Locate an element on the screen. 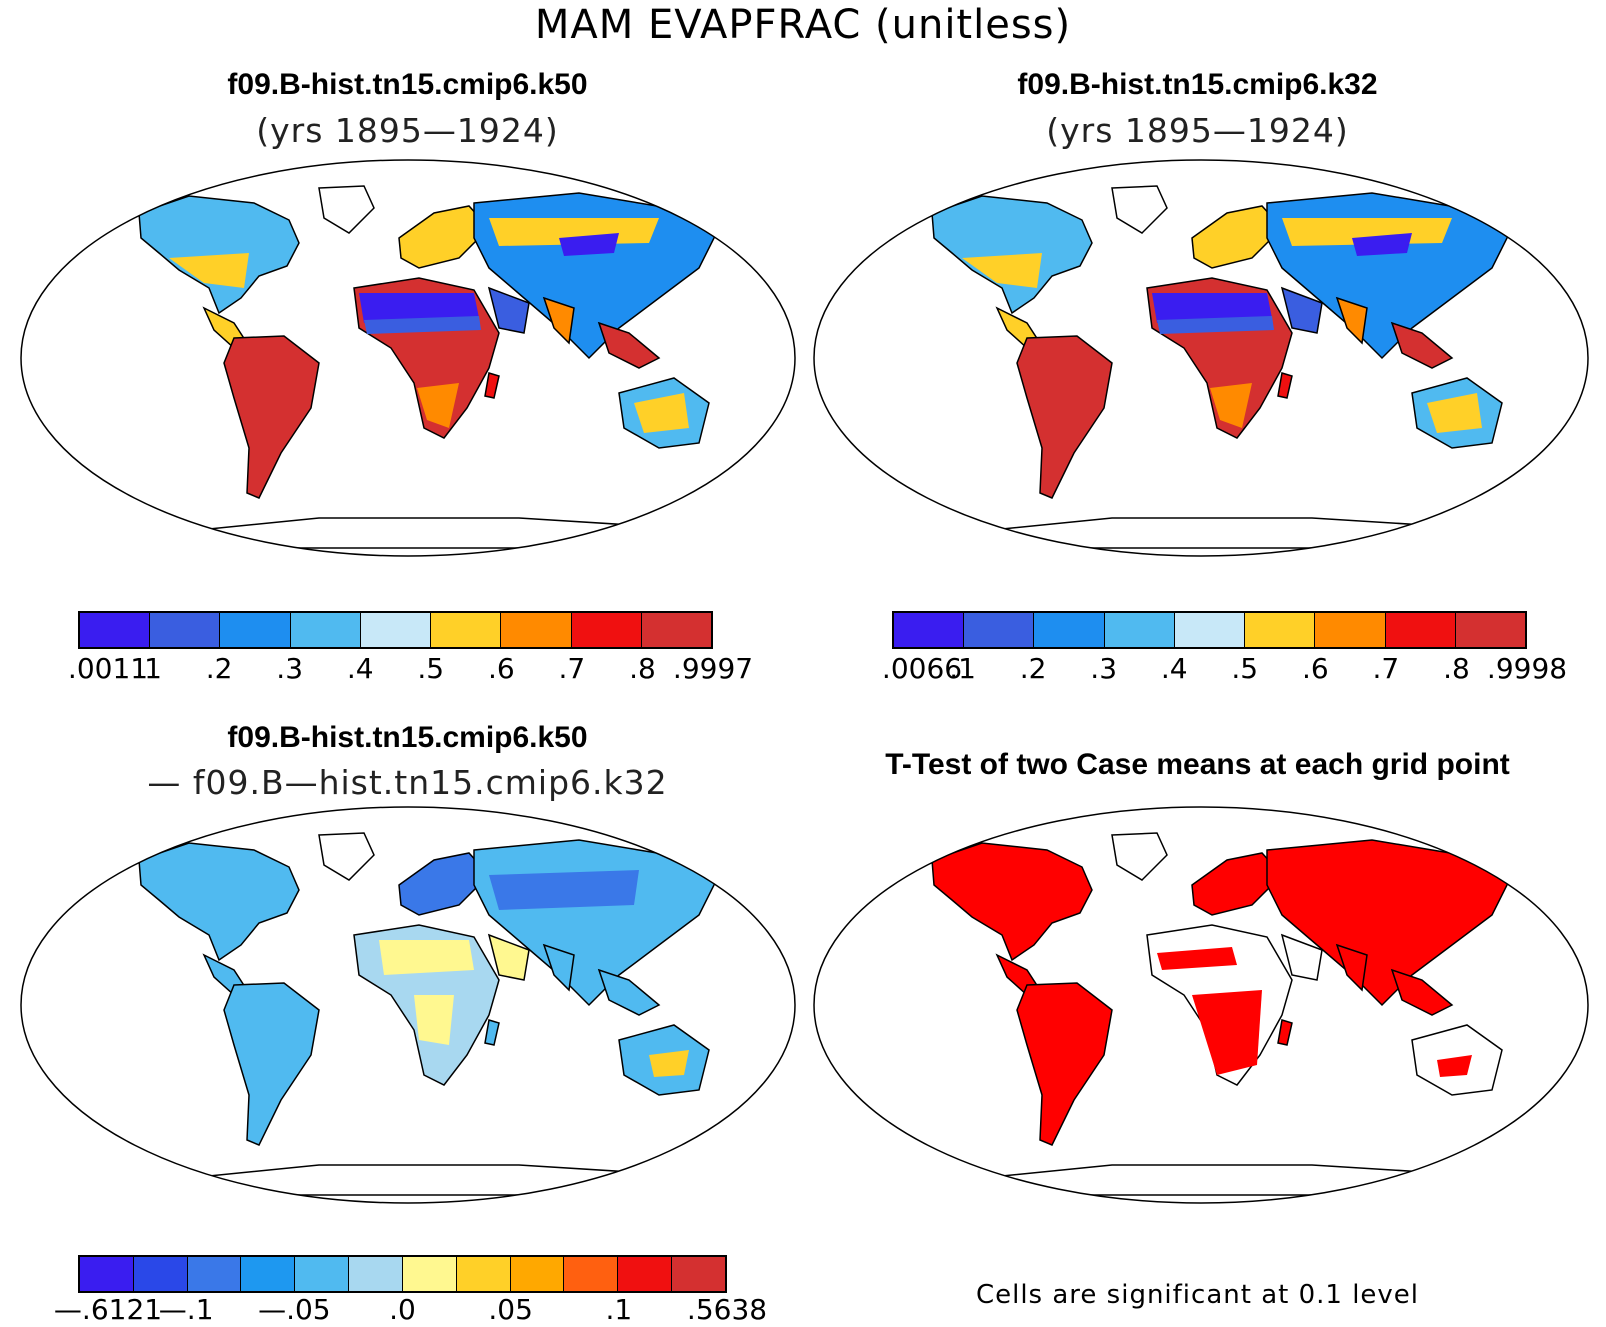  map-top-left is located at coordinates (408, 358).